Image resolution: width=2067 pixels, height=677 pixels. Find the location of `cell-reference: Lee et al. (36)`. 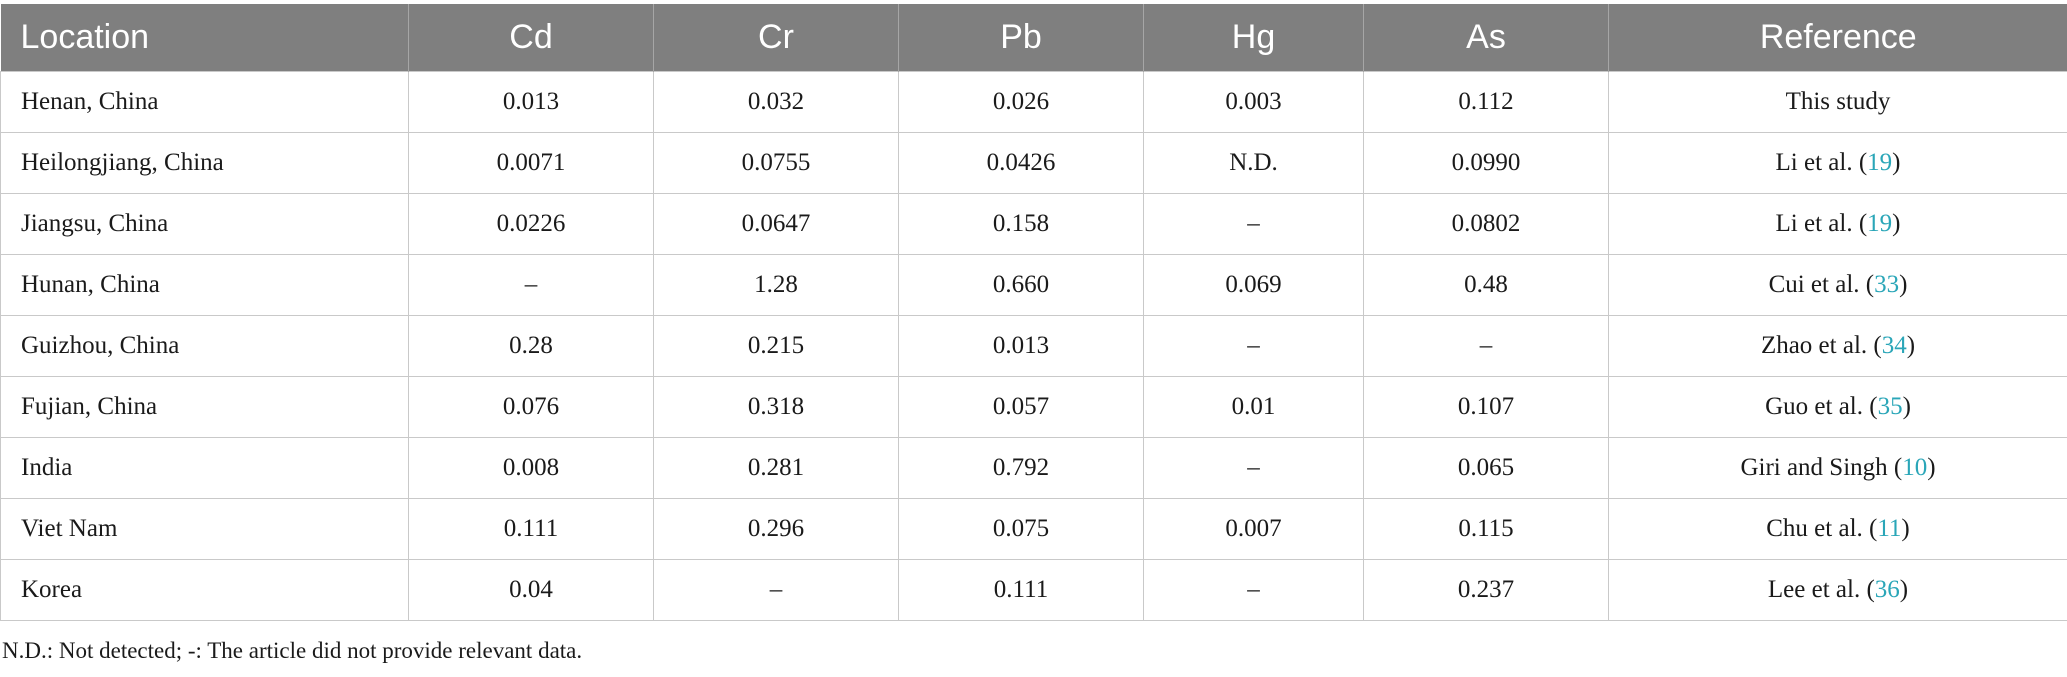

cell-reference: Lee et al. (36) is located at coordinates (1837, 590).